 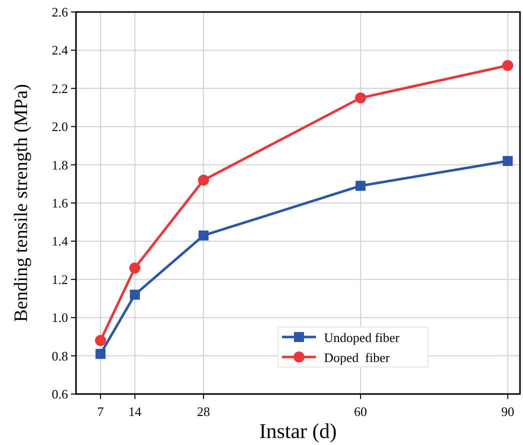 What do you see at coordinates (135, 411) in the screenshot?
I see `x-tick-label: 14` at bounding box center [135, 411].